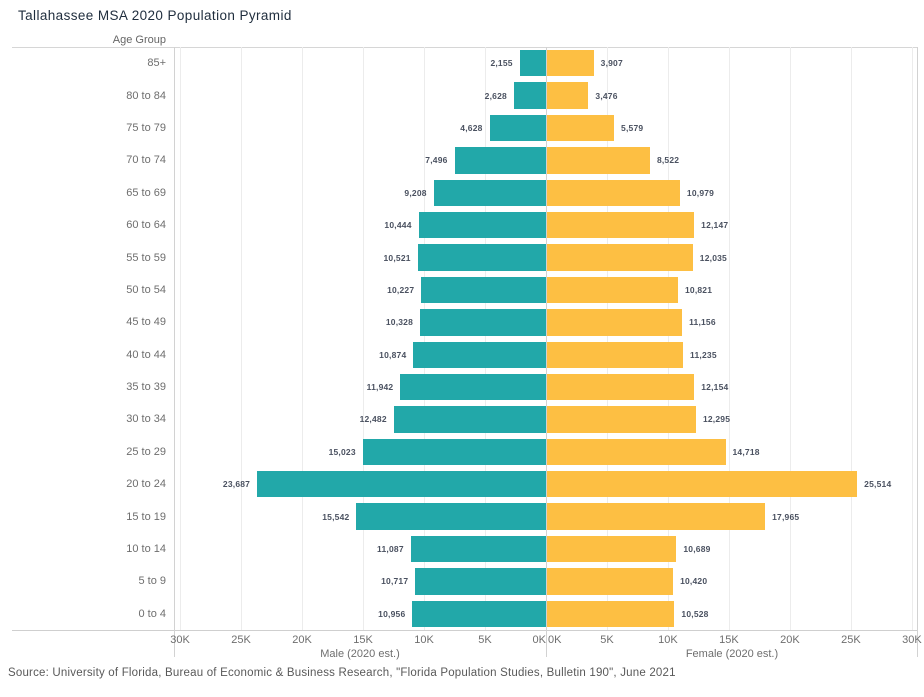 This screenshot has width=924, height=697. Describe the element at coordinates (607, 640) in the screenshot. I see `female-axis-tick: 5K` at that location.